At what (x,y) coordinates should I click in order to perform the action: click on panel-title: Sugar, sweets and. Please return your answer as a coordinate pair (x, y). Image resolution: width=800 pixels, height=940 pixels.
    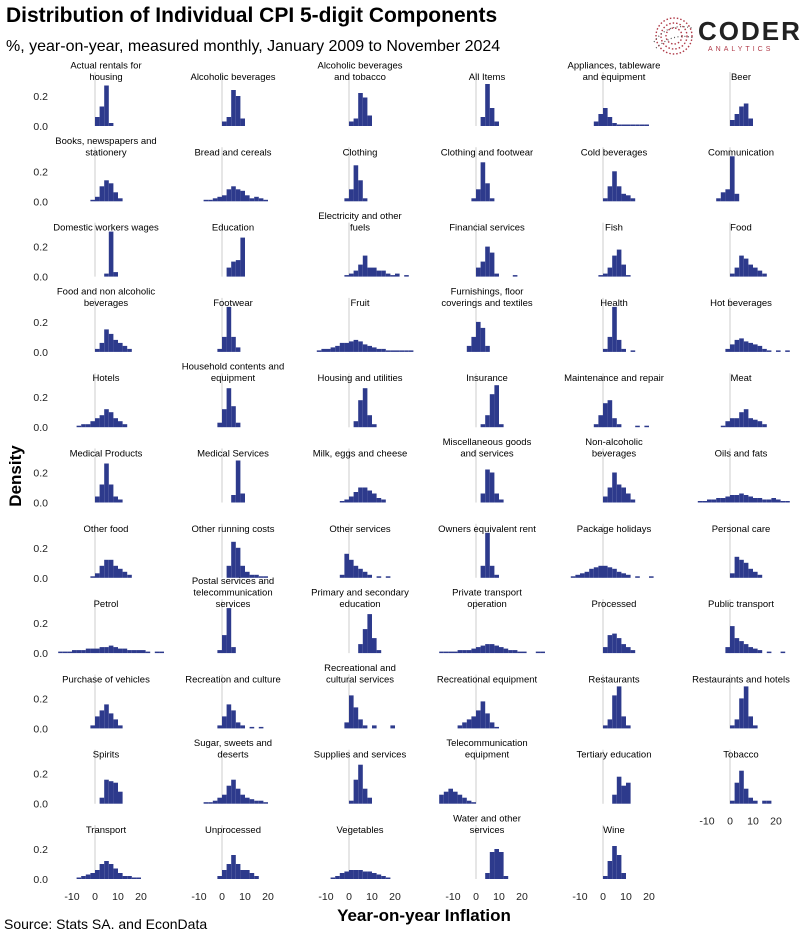
    Looking at the image, I should click on (233, 743).